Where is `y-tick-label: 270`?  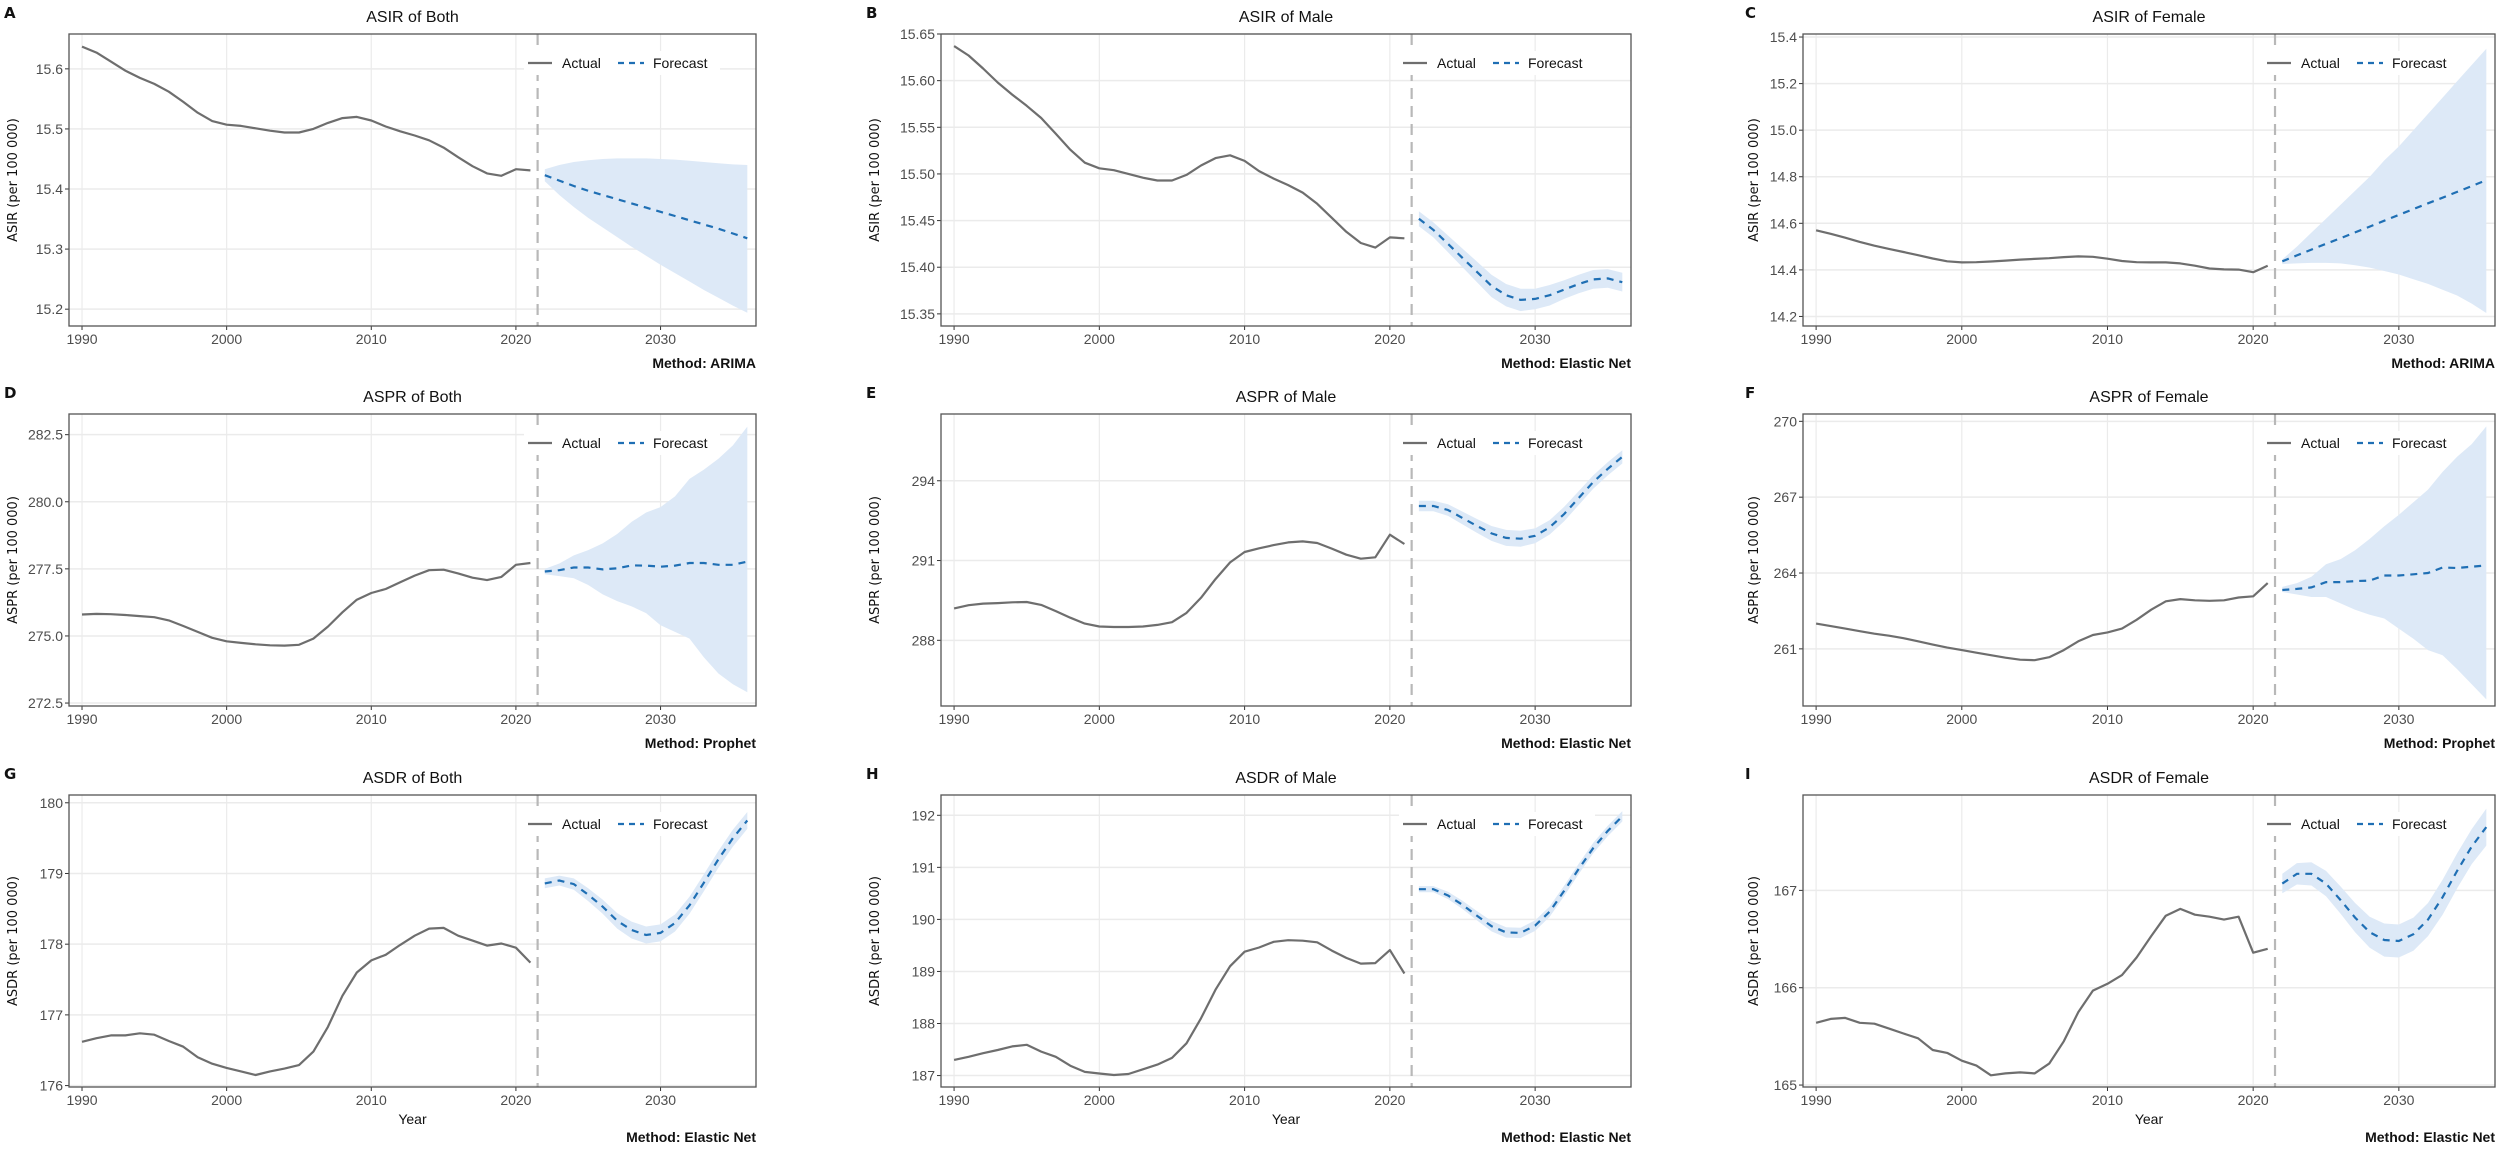 y-tick-label: 270 is located at coordinates (1786, 421).